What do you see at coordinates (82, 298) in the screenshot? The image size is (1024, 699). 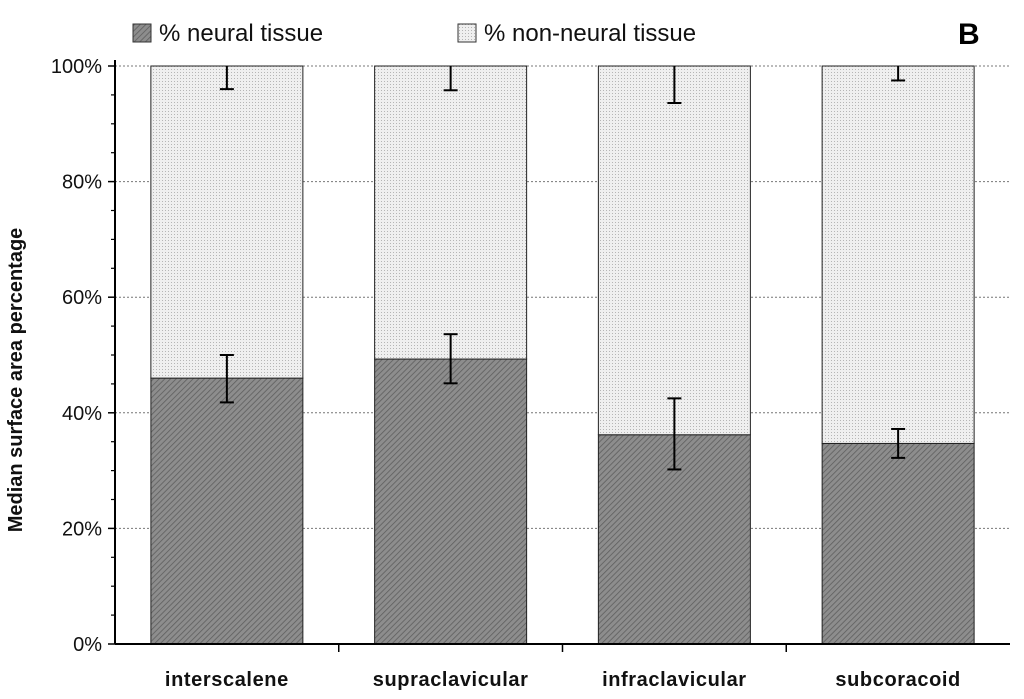 I see `y-tick-label: 60%` at bounding box center [82, 298].